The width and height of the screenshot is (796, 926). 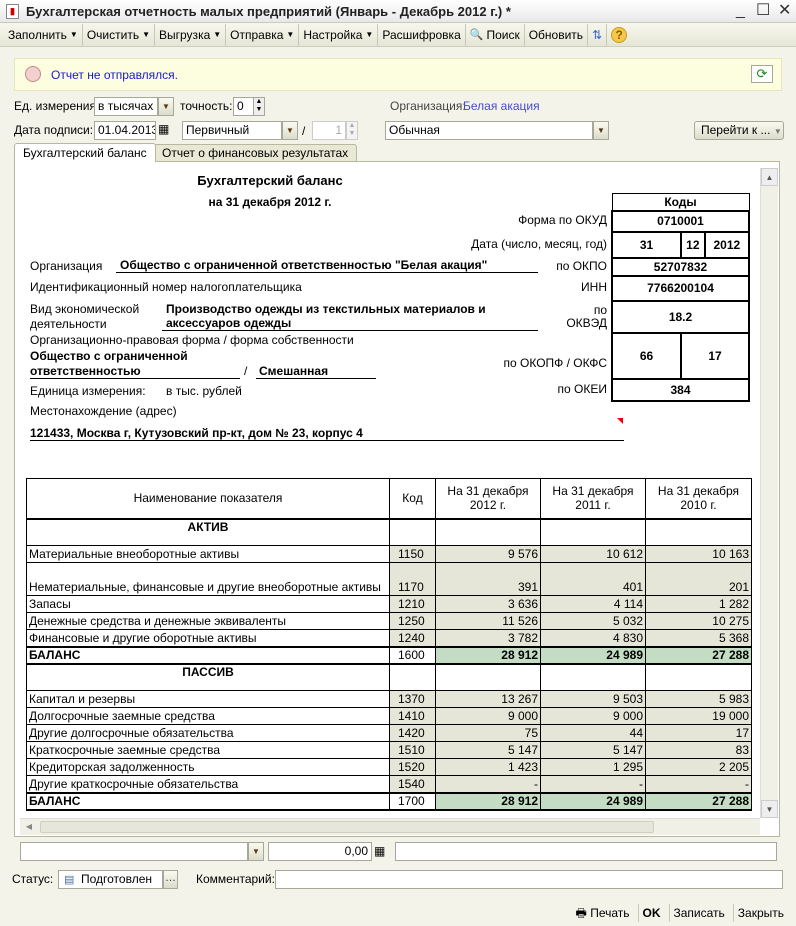 I want to click on value-cell: 4 830, so click(x=593, y=638).